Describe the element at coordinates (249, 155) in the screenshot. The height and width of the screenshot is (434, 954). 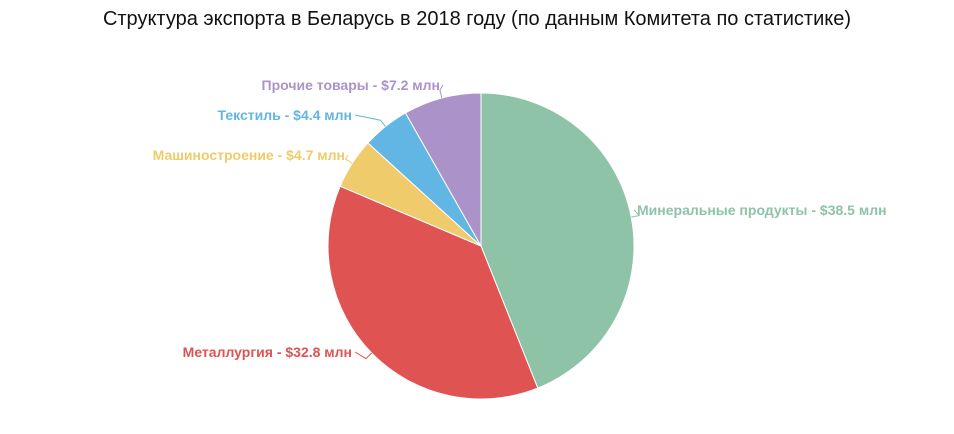
I see `slice-label-machine-building: Машиностроение - $4.7 млн` at that location.